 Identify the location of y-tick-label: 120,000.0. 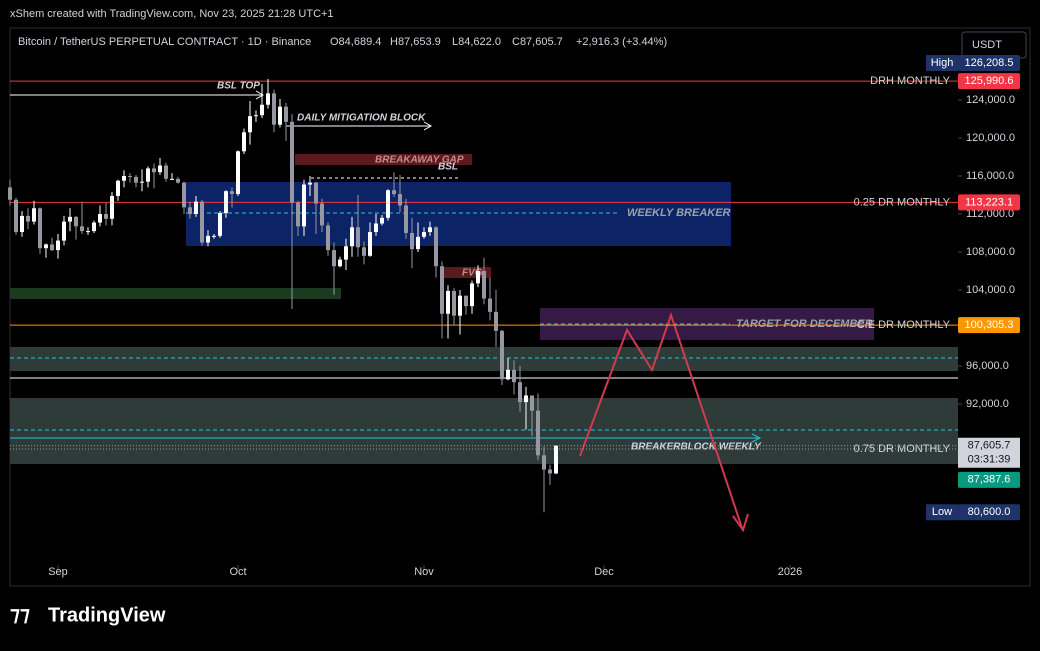
(990, 138).